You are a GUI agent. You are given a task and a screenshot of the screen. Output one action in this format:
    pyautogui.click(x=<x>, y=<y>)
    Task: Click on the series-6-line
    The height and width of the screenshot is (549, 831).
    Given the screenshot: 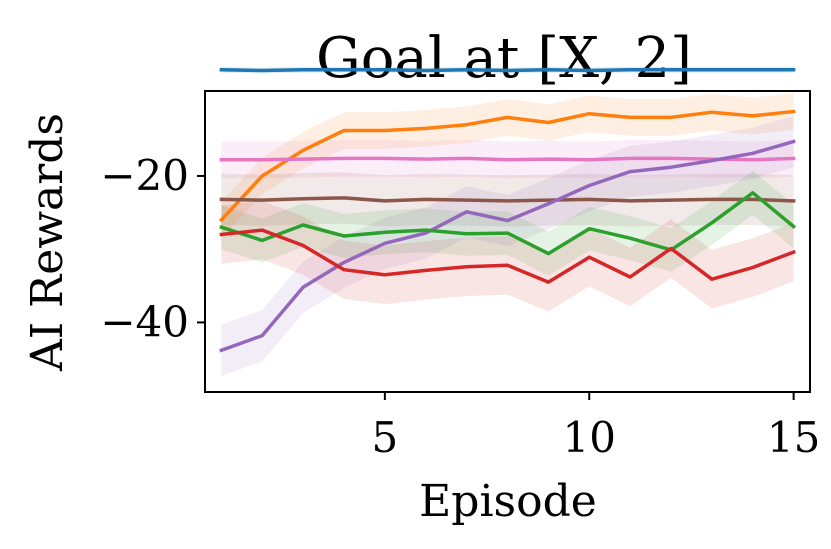 What is the action you would take?
    pyautogui.click(x=508, y=223)
    